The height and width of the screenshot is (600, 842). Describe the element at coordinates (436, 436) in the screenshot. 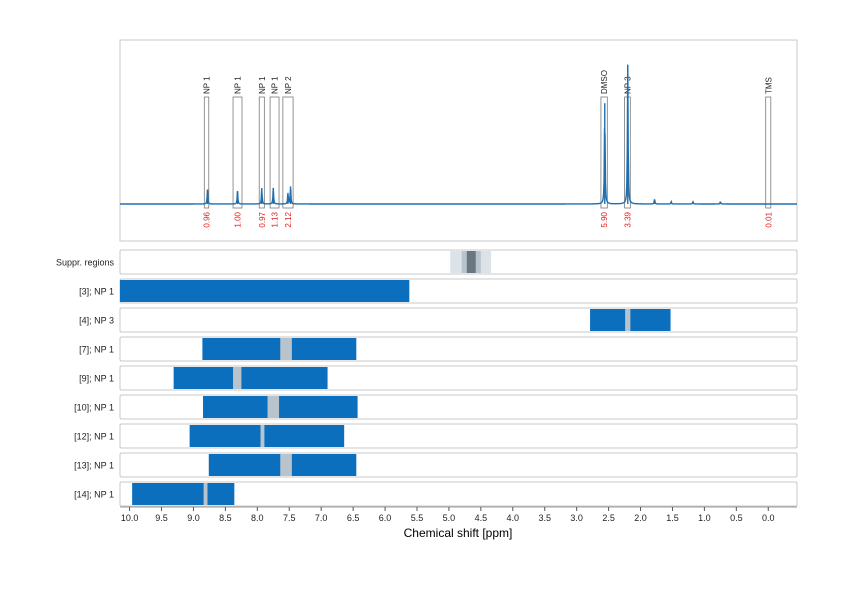

I see `region-row: [12]; NP 1` at that location.